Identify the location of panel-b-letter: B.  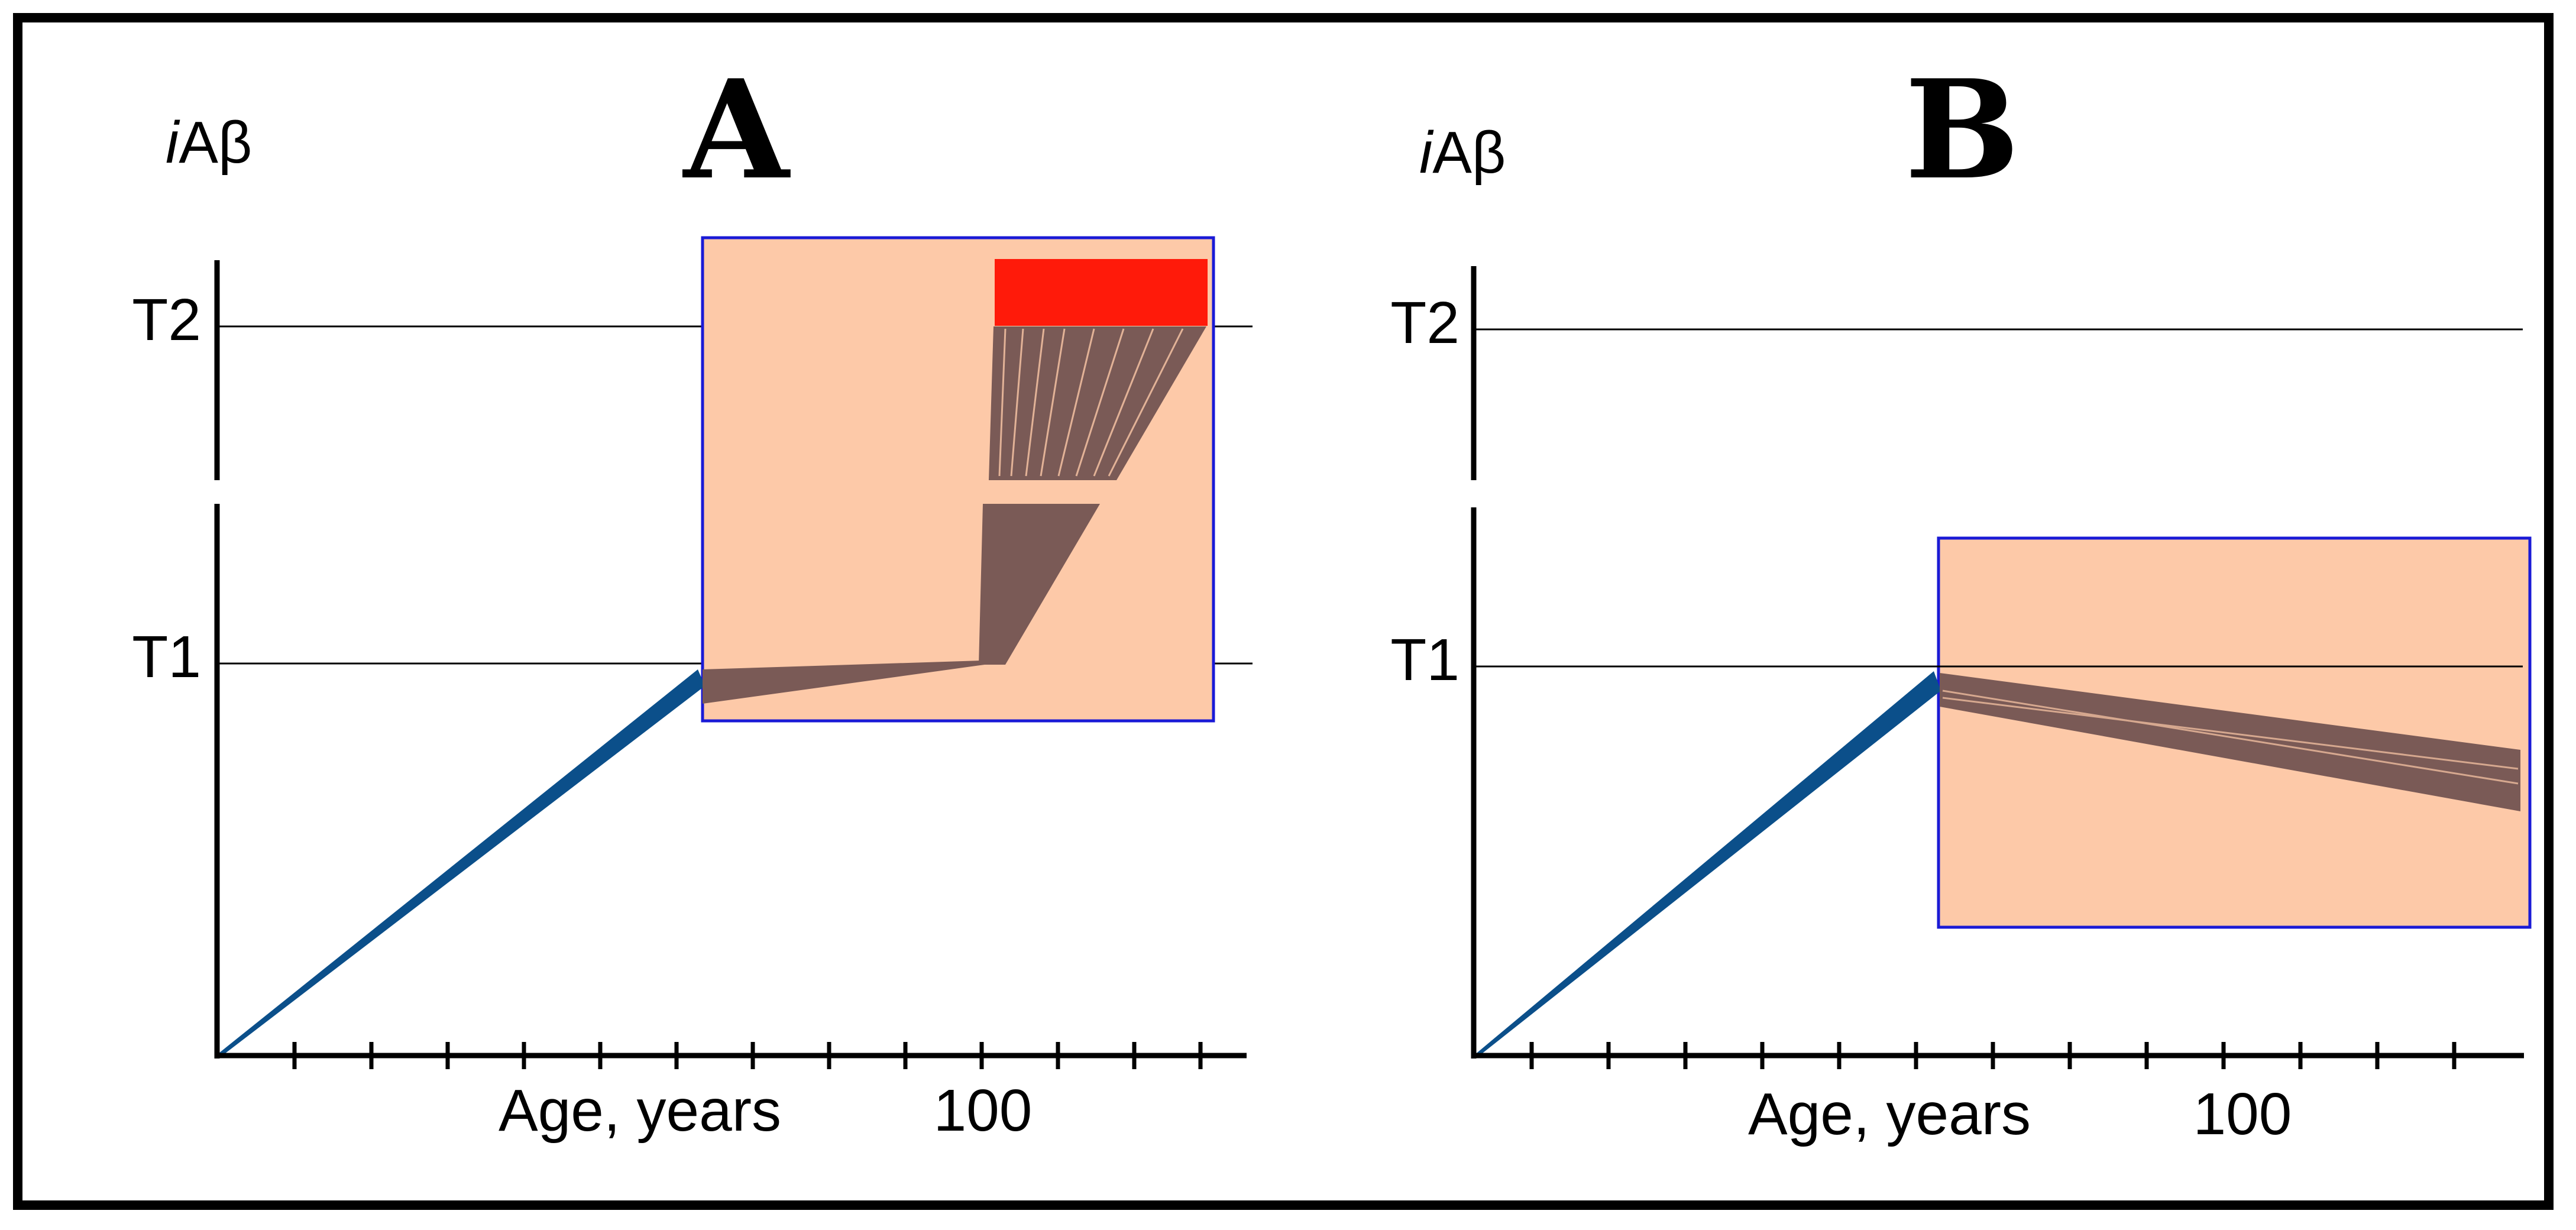
(1963, 130).